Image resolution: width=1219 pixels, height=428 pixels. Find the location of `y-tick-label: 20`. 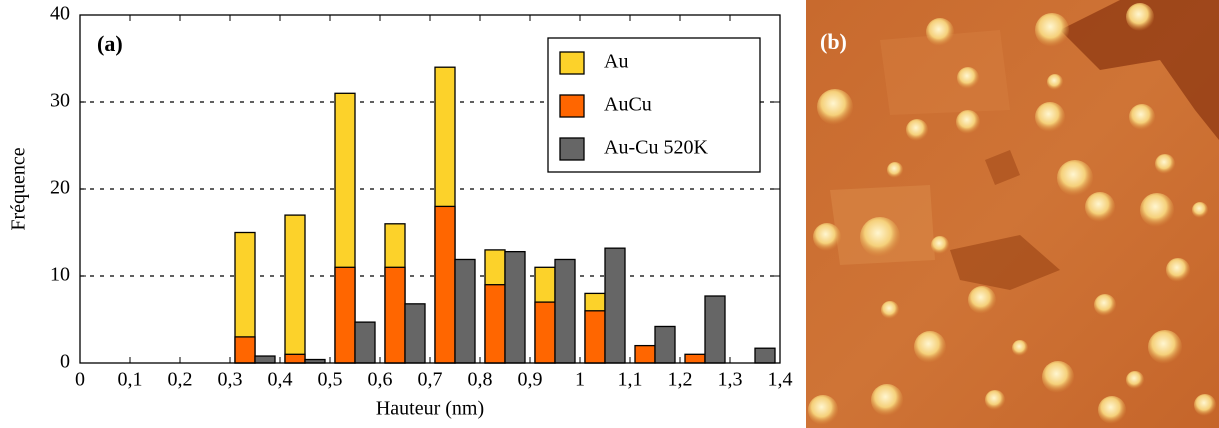

y-tick-label: 20 is located at coordinates (60, 188).